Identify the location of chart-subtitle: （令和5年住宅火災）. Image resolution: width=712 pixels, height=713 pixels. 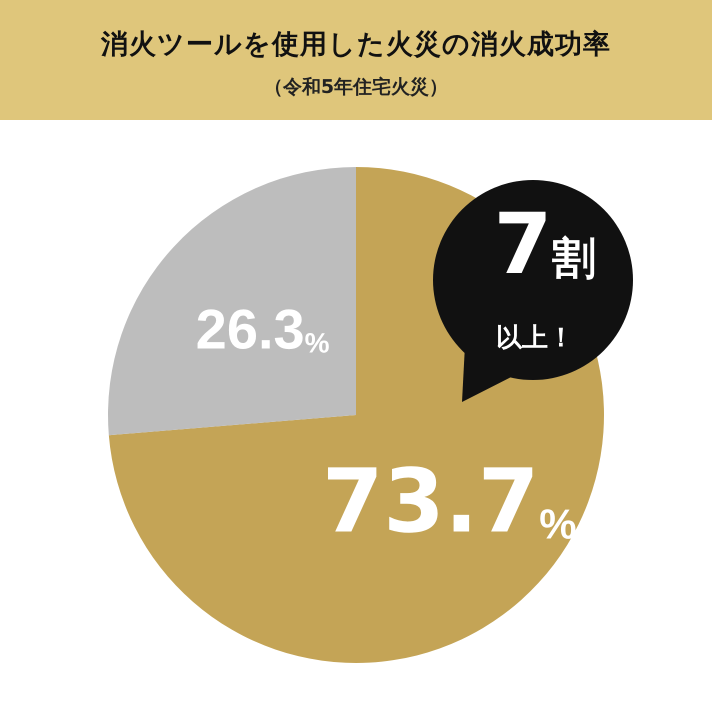
(356, 87).